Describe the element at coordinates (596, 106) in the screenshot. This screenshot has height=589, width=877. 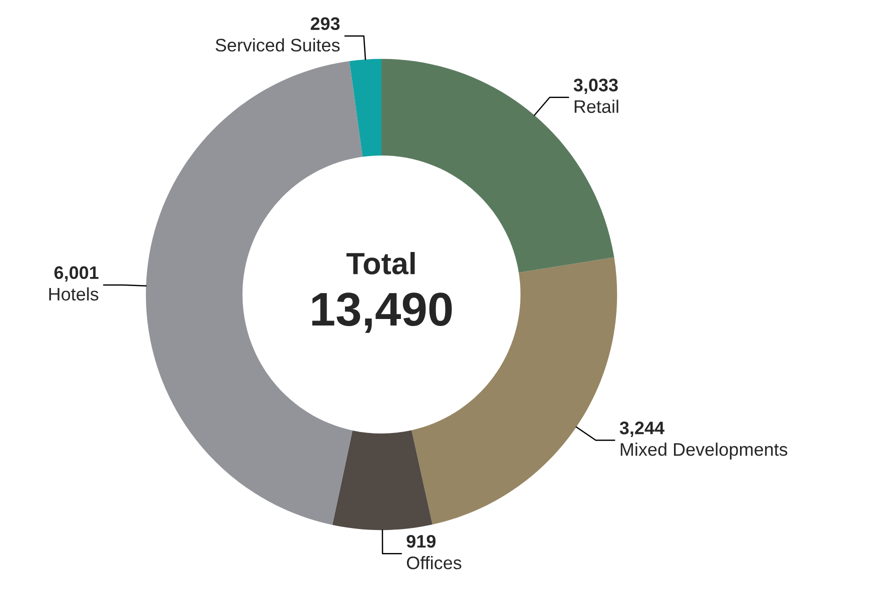
I see `slice-label: Retail` at that location.